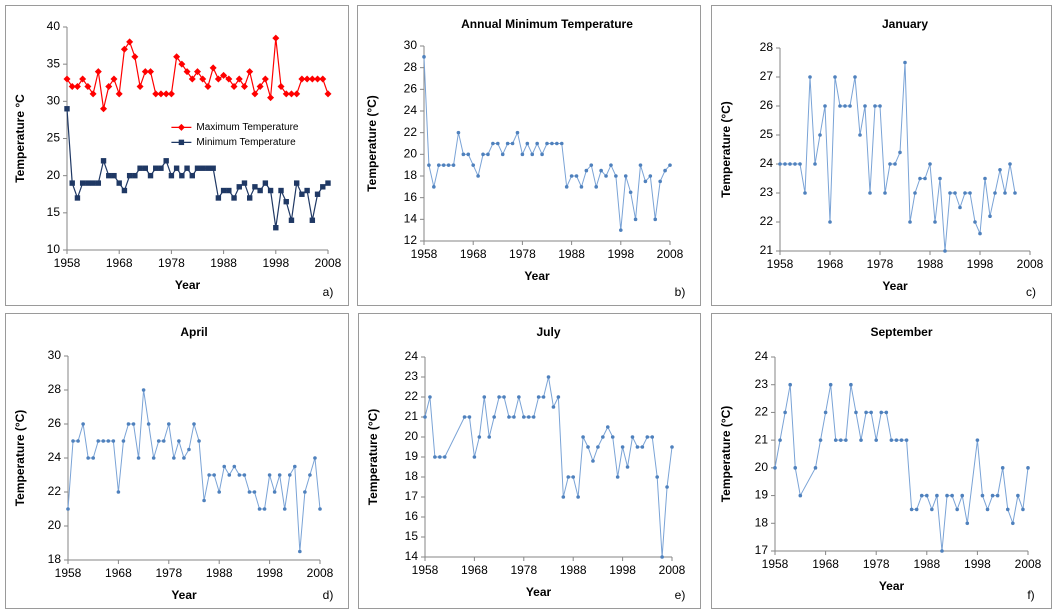  What do you see at coordinates (411, 219) in the screenshot?
I see `y-tick-label: 14` at bounding box center [411, 219].